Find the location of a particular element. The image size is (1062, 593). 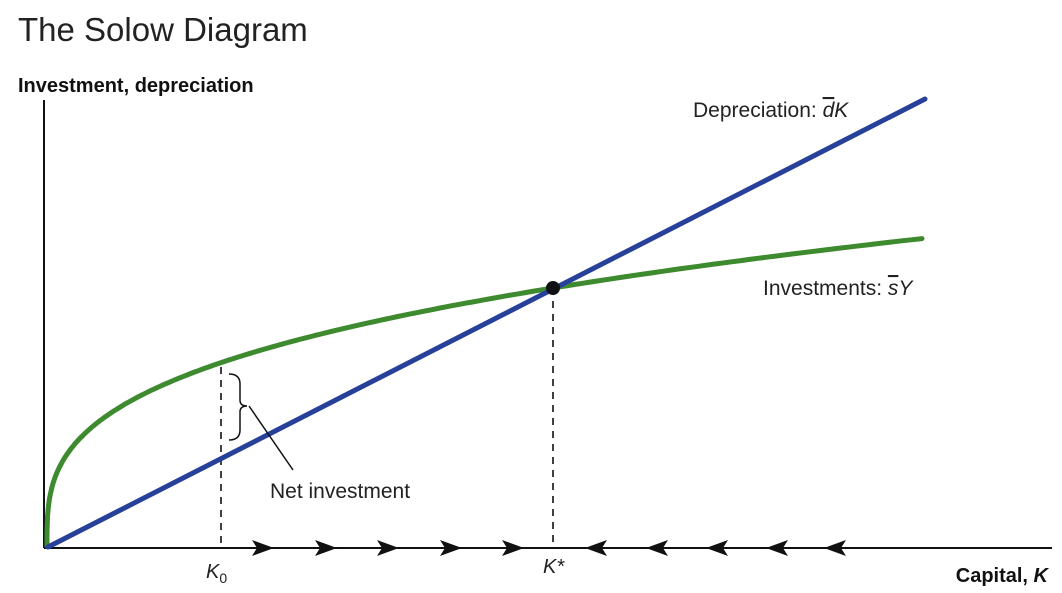

steady-state-point is located at coordinates (553, 288).